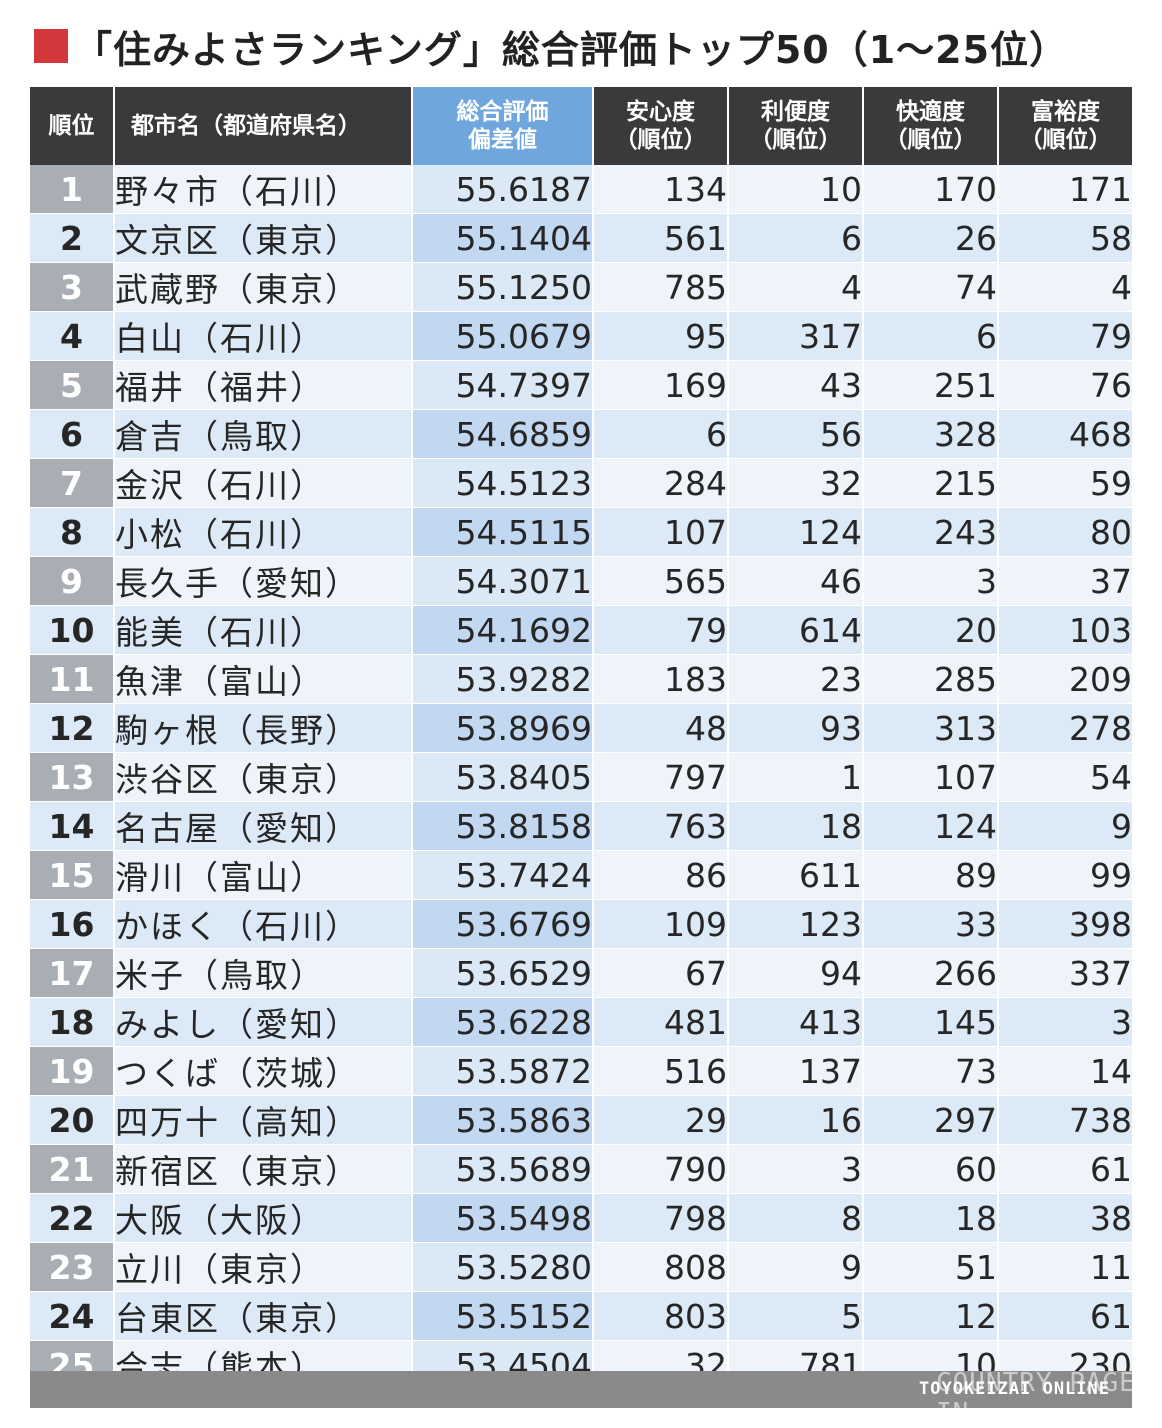 Image resolution: width=1162 pixels, height=1428 pixels. Describe the element at coordinates (931, 630) in the screenshot. I see `comfort-rank-cell: 20` at that location.